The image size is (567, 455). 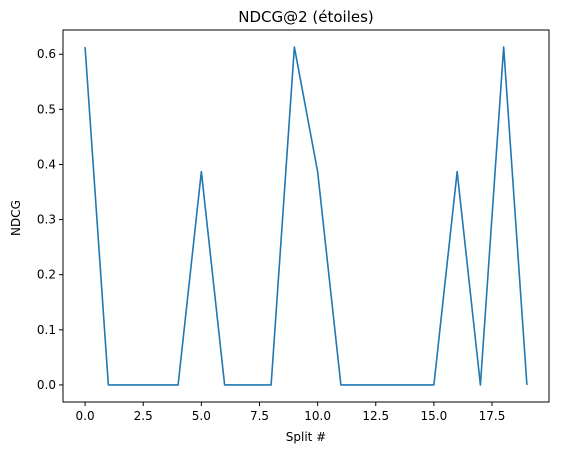 What do you see at coordinates (46, 385) in the screenshot?
I see `y-tick-label: 0.0` at bounding box center [46, 385].